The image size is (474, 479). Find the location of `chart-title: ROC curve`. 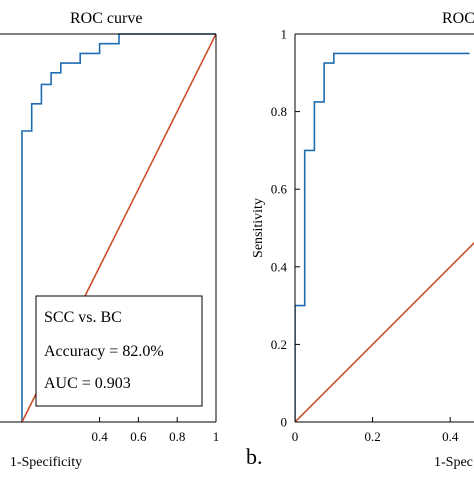

chart-title: ROC curve is located at coordinates (106, 18).